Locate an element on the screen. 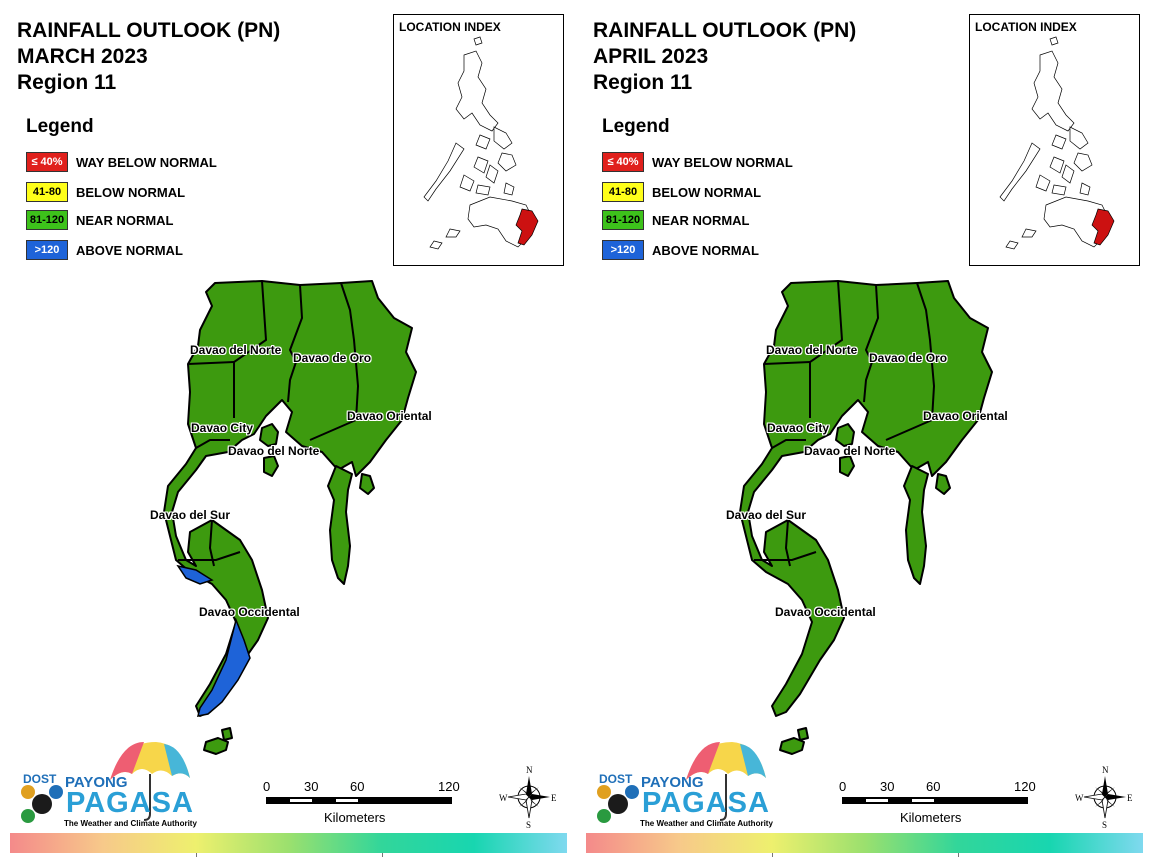 This screenshot has height=864, width=1152. title-month: APRIL 2023 is located at coordinates (651, 56).